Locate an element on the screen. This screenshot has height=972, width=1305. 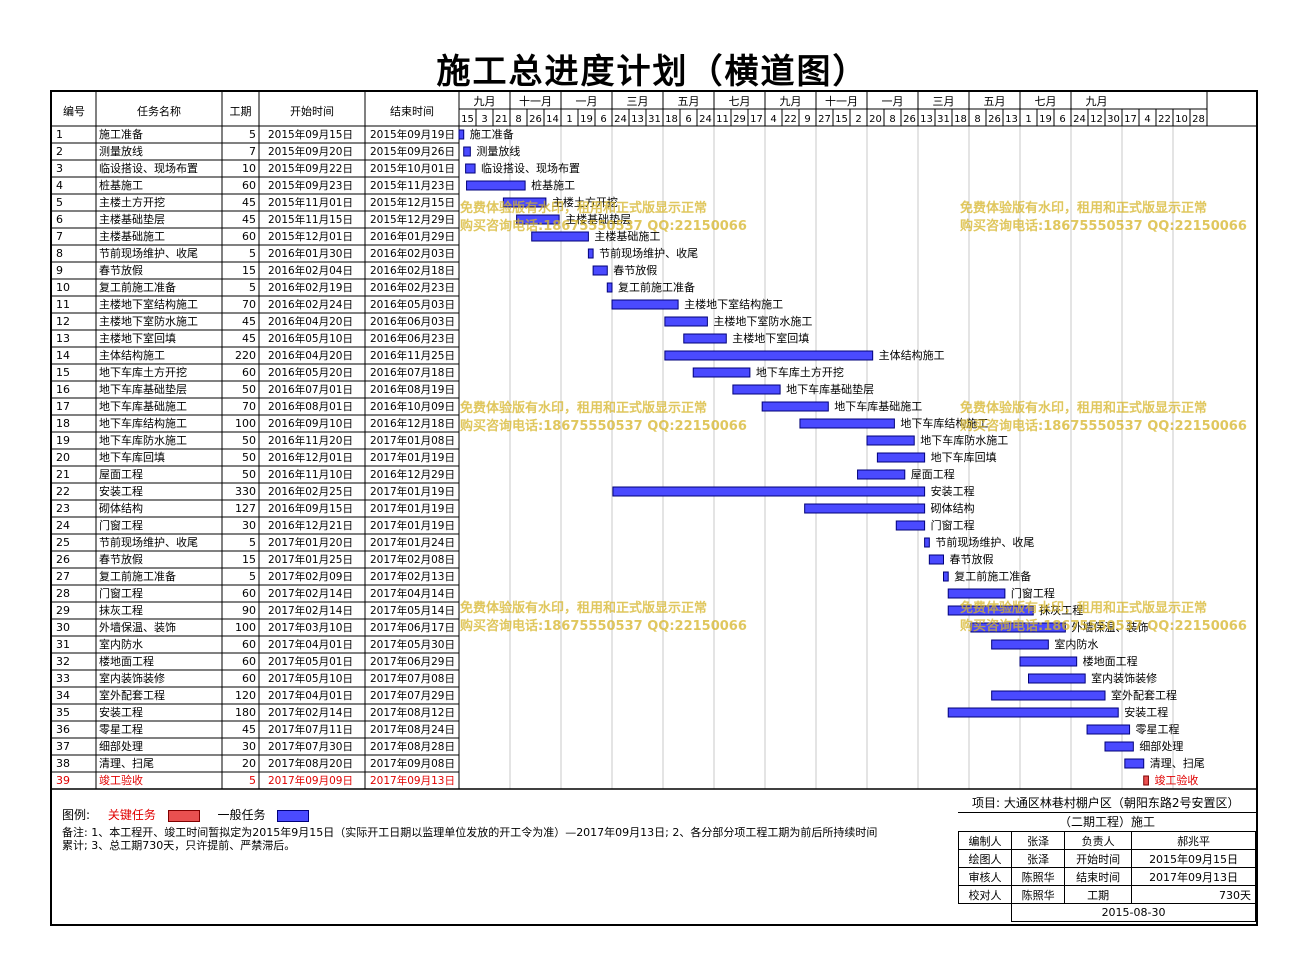
task-end: 2016年01月29日 is located at coordinates (412, 236).